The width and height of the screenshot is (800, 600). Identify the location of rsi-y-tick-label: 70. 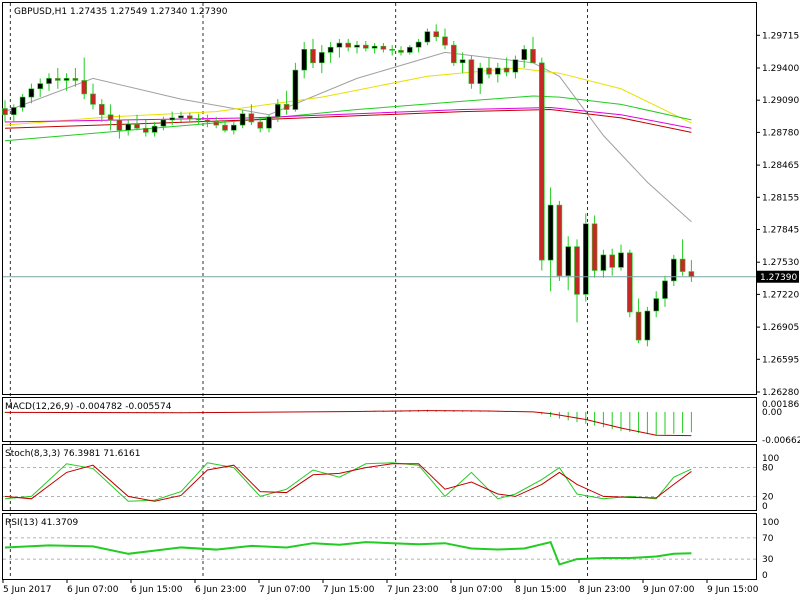
(768, 539).